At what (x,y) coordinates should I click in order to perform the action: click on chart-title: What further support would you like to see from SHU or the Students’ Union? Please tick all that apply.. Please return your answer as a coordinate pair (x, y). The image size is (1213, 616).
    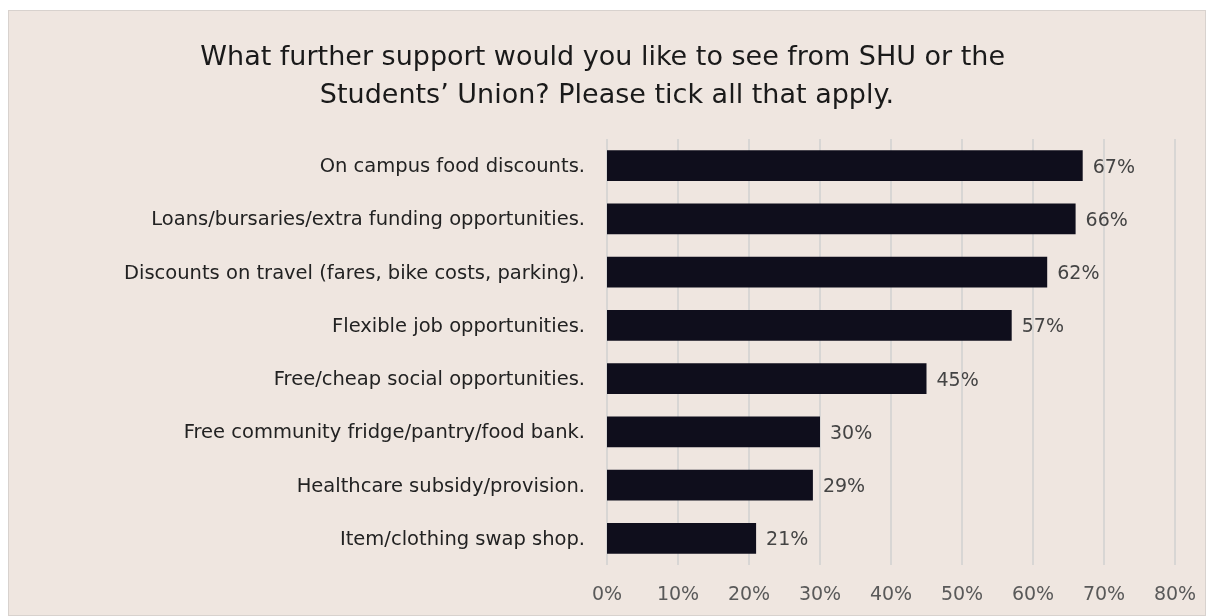
    Looking at the image, I should click on (607, 74).